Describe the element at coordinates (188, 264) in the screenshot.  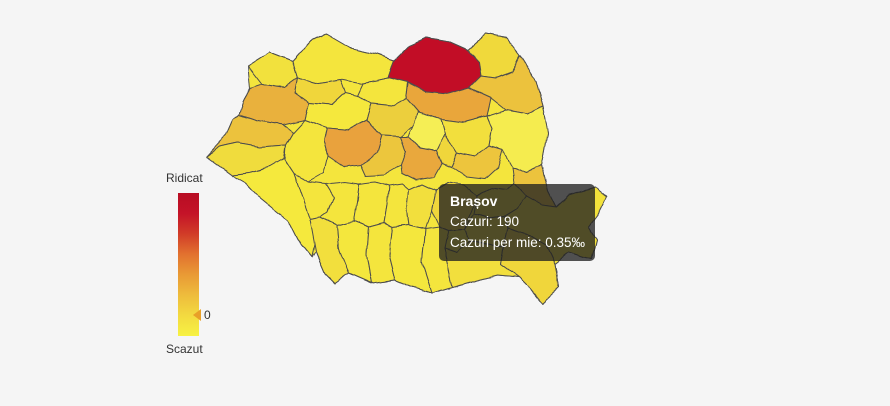
I see `legend-gradient-bar` at that location.